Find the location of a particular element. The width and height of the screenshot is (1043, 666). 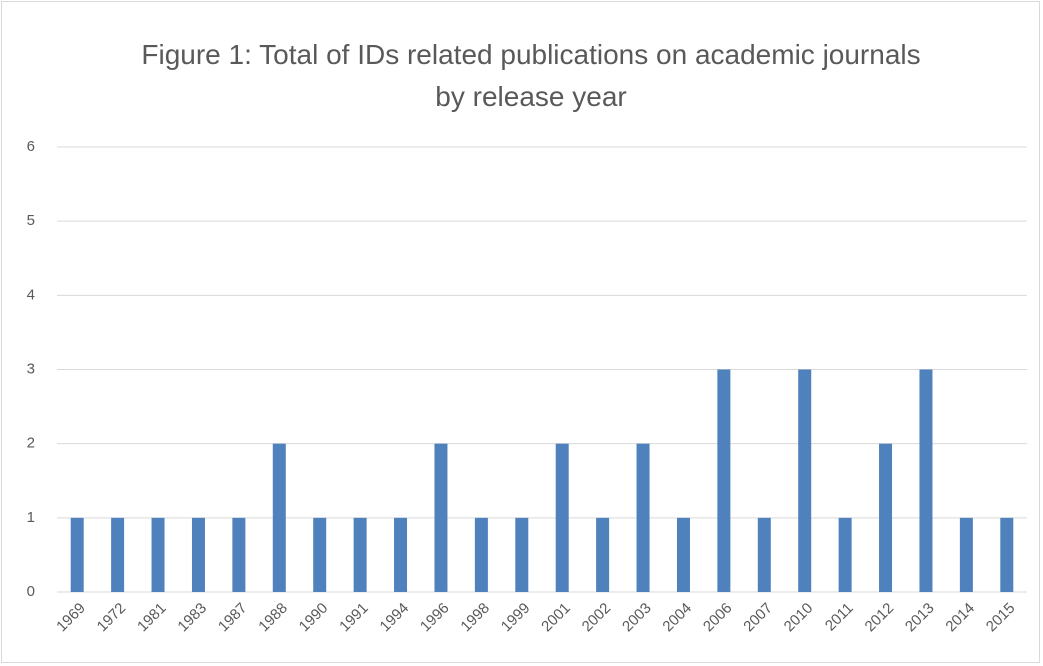

x-tick-label: 1969 is located at coordinates (71, 618).